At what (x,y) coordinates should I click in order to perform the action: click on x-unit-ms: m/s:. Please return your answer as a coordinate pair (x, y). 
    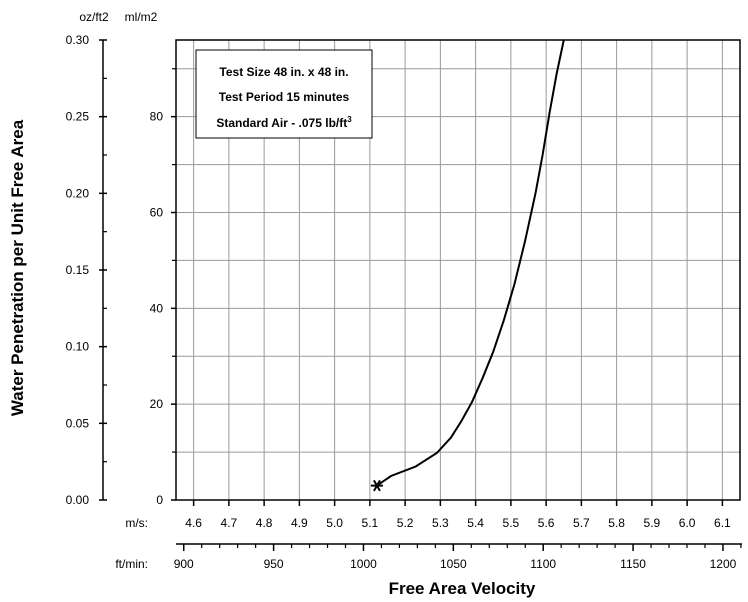
    Looking at the image, I should click on (136, 523).